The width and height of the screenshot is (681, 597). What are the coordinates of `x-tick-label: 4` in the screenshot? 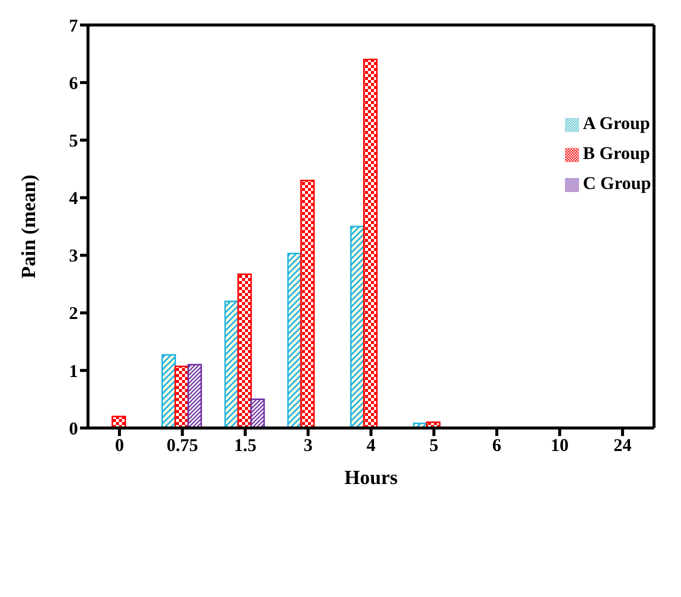 It's located at (371, 444).